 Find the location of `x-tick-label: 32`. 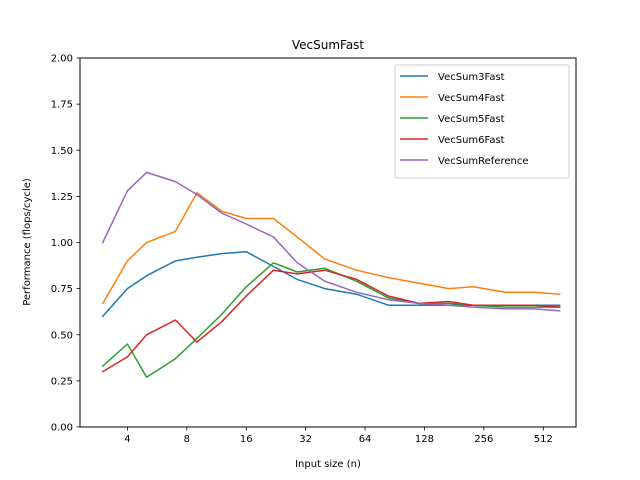

x-tick-label: 32 is located at coordinates (305, 439).